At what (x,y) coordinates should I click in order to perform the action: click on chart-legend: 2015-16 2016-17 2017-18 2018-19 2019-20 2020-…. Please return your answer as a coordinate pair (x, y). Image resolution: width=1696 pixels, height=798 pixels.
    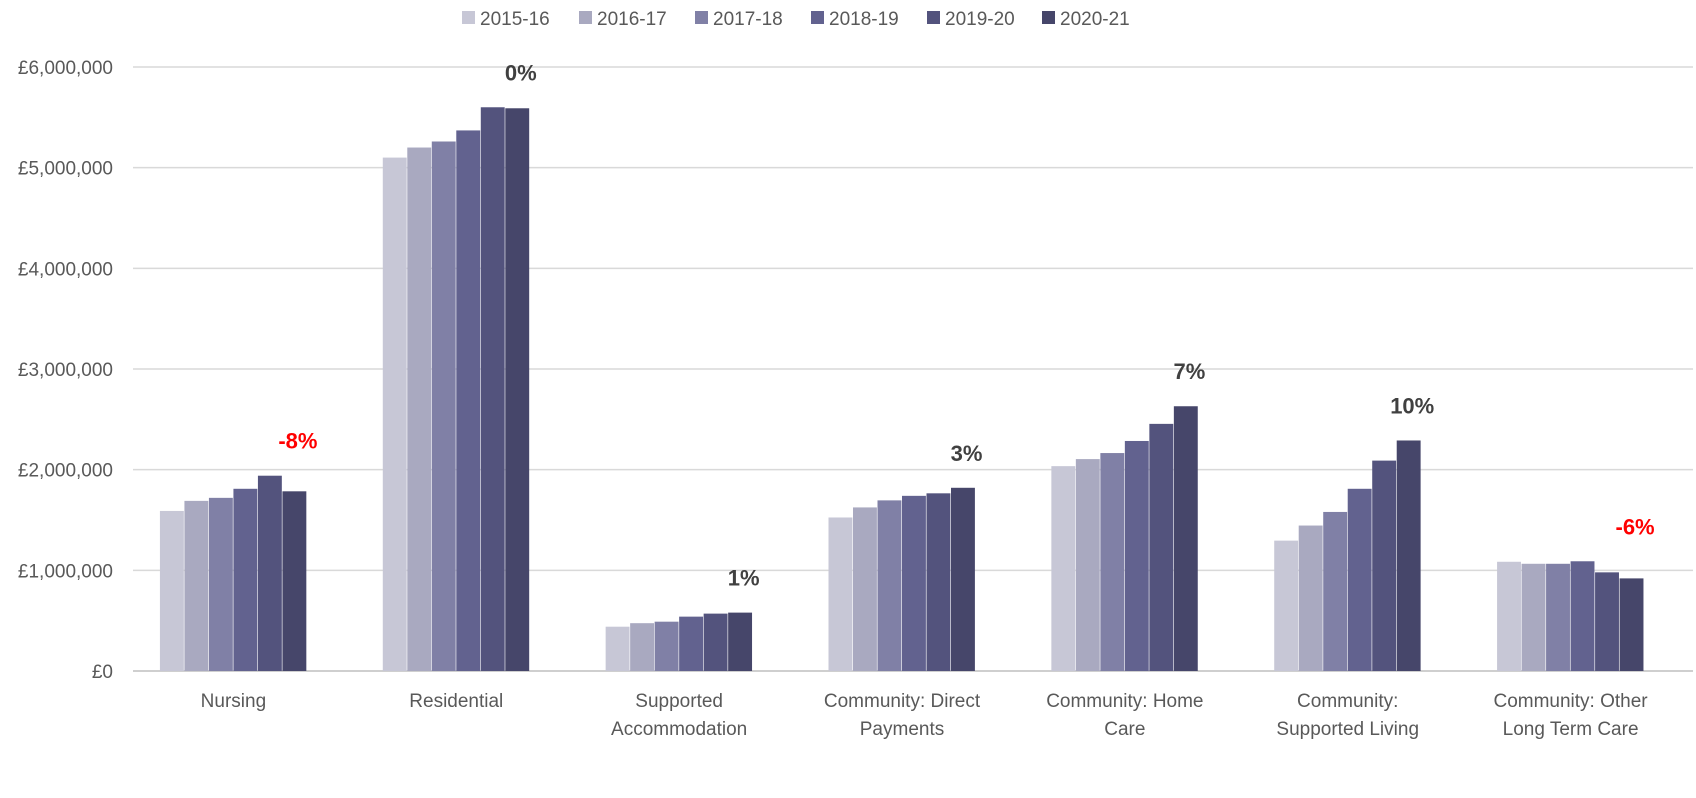
    Looking at the image, I should click on (796, 19).